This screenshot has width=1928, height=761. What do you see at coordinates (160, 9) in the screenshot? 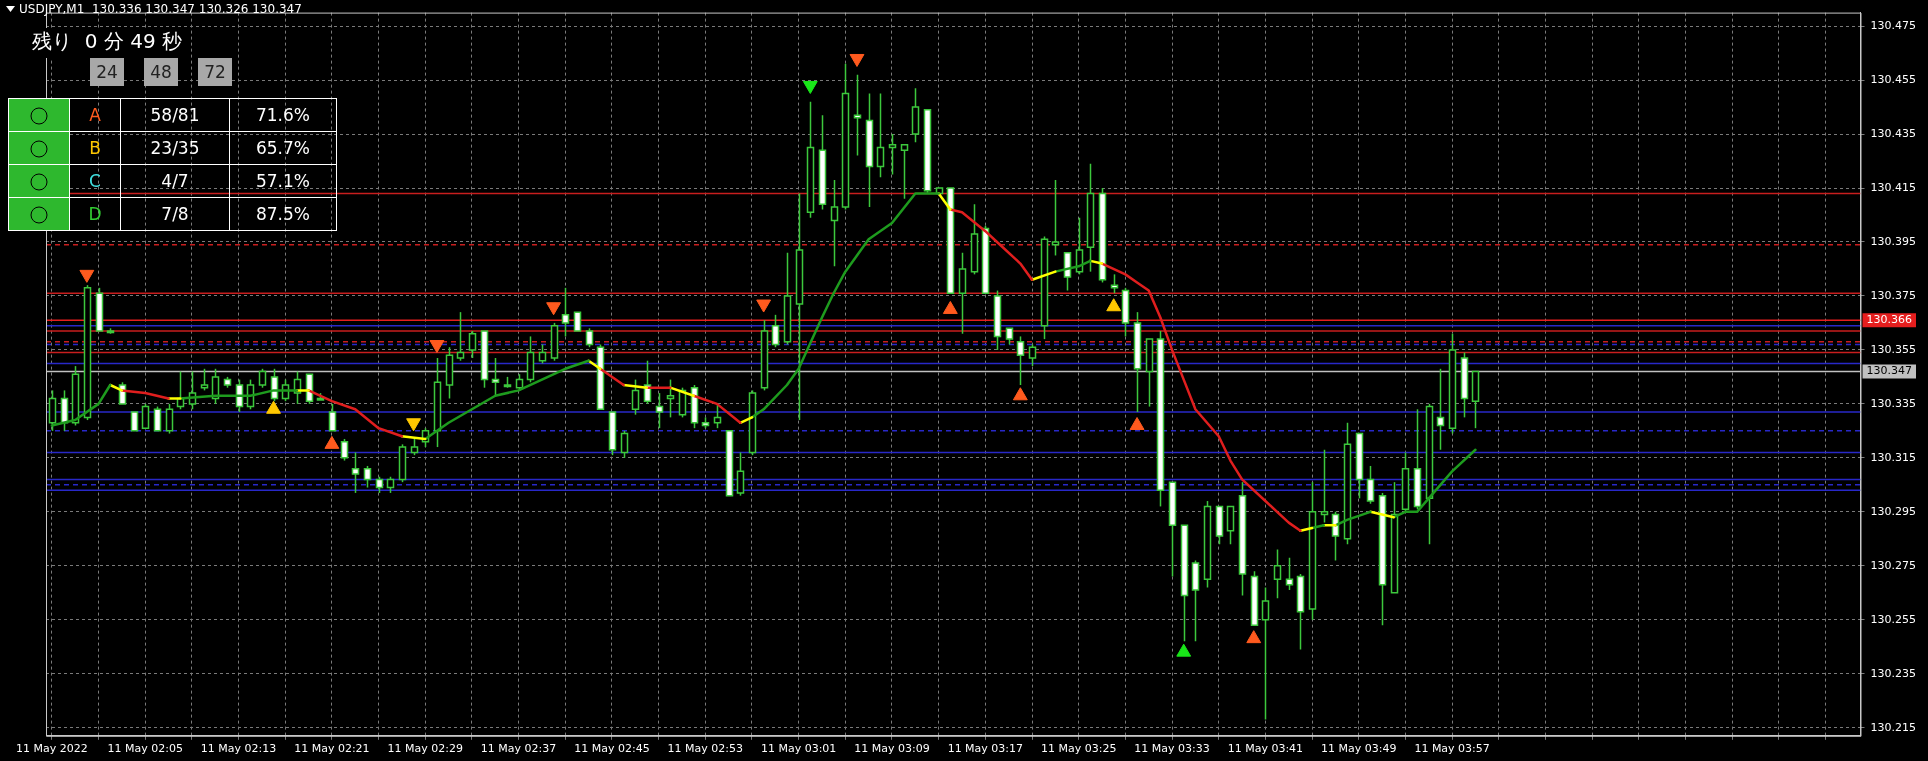
I see `chart-title: USDJPY,M1 130.336 130.347 130.326 130.347` at bounding box center [160, 9].